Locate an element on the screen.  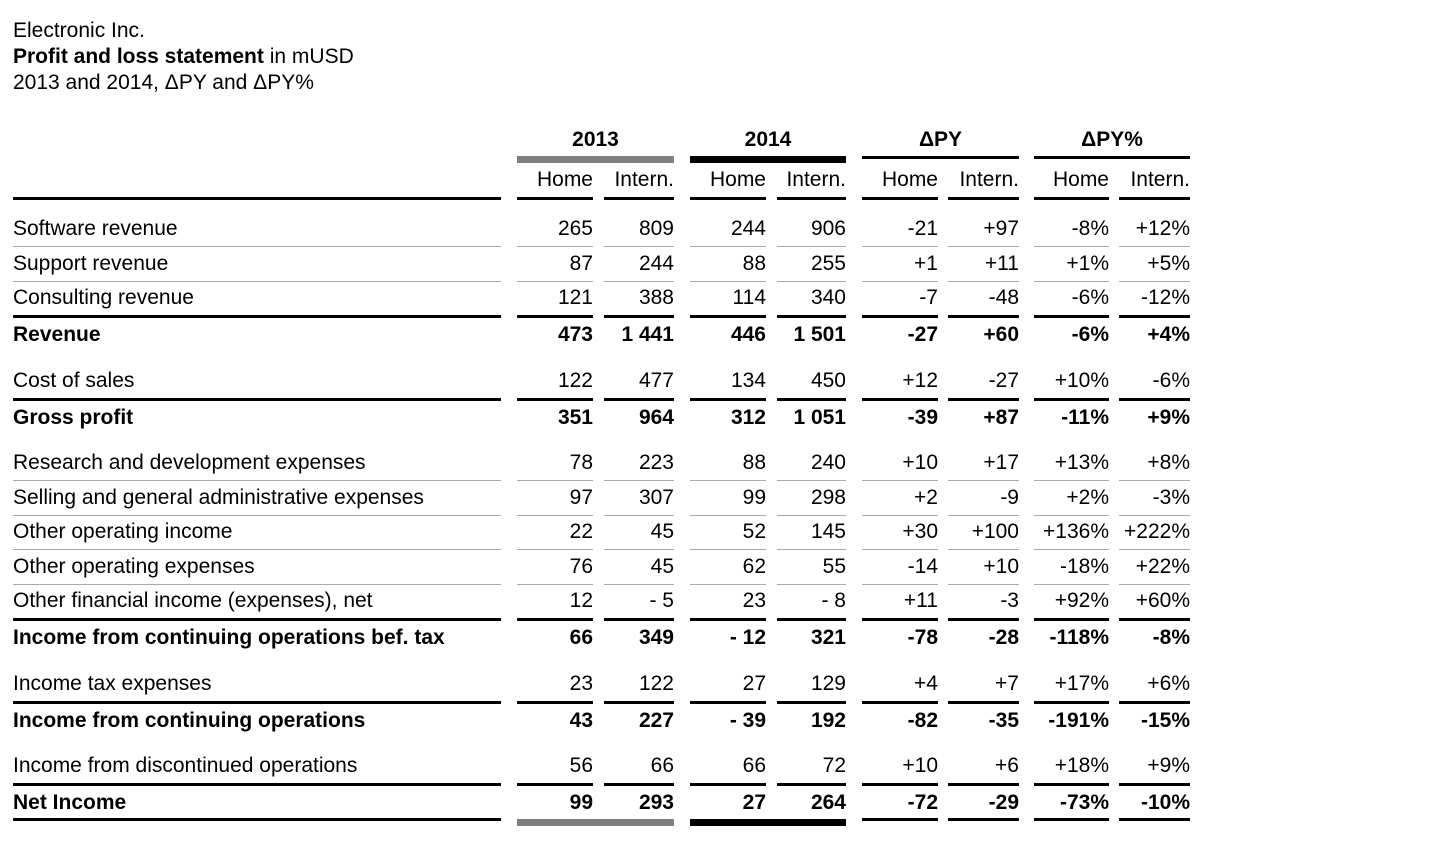
cell-value: 240 is located at coordinates (828, 462).